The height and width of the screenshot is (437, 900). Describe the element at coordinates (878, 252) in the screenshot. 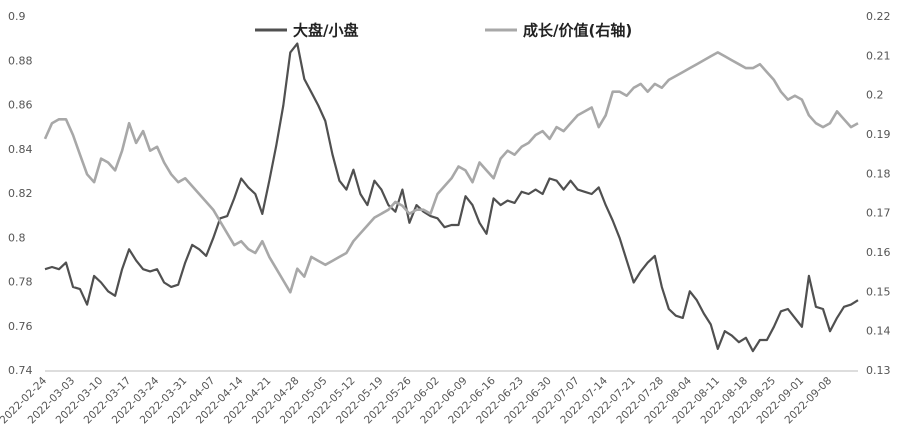

I see `y2-tick-label: 0.16` at that location.